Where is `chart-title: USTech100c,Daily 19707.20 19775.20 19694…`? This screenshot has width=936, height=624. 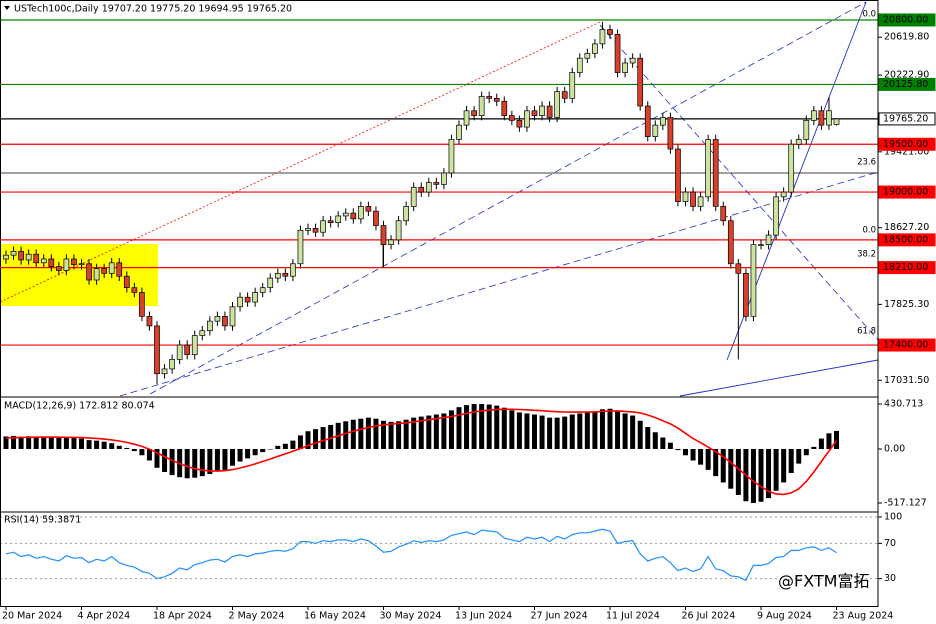 chart-title: USTech100c,Daily 19707.20 19775.20 19694… is located at coordinates (153, 9).